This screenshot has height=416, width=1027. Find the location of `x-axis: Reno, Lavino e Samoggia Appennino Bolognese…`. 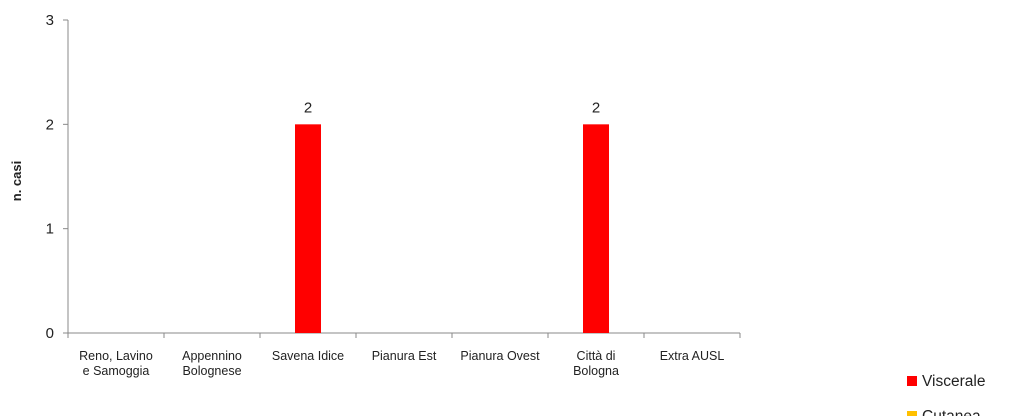

x-axis: Reno, Lavino e Samoggia Appennino Bolognese… is located at coordinates (404, 355).